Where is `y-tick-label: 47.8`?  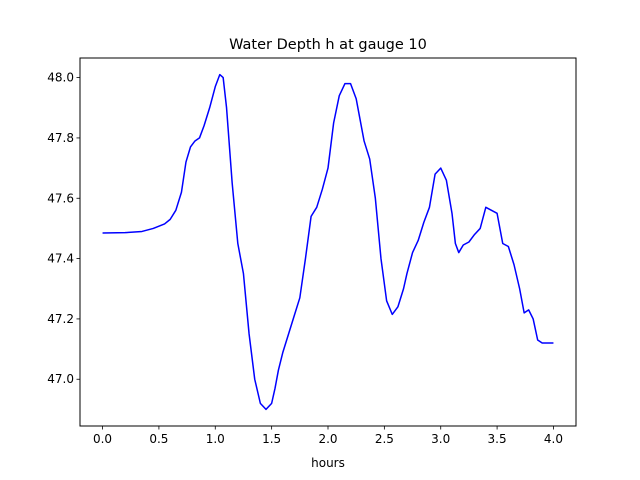 y-tick-label: 47.8 is located at coordinates (60, 138).